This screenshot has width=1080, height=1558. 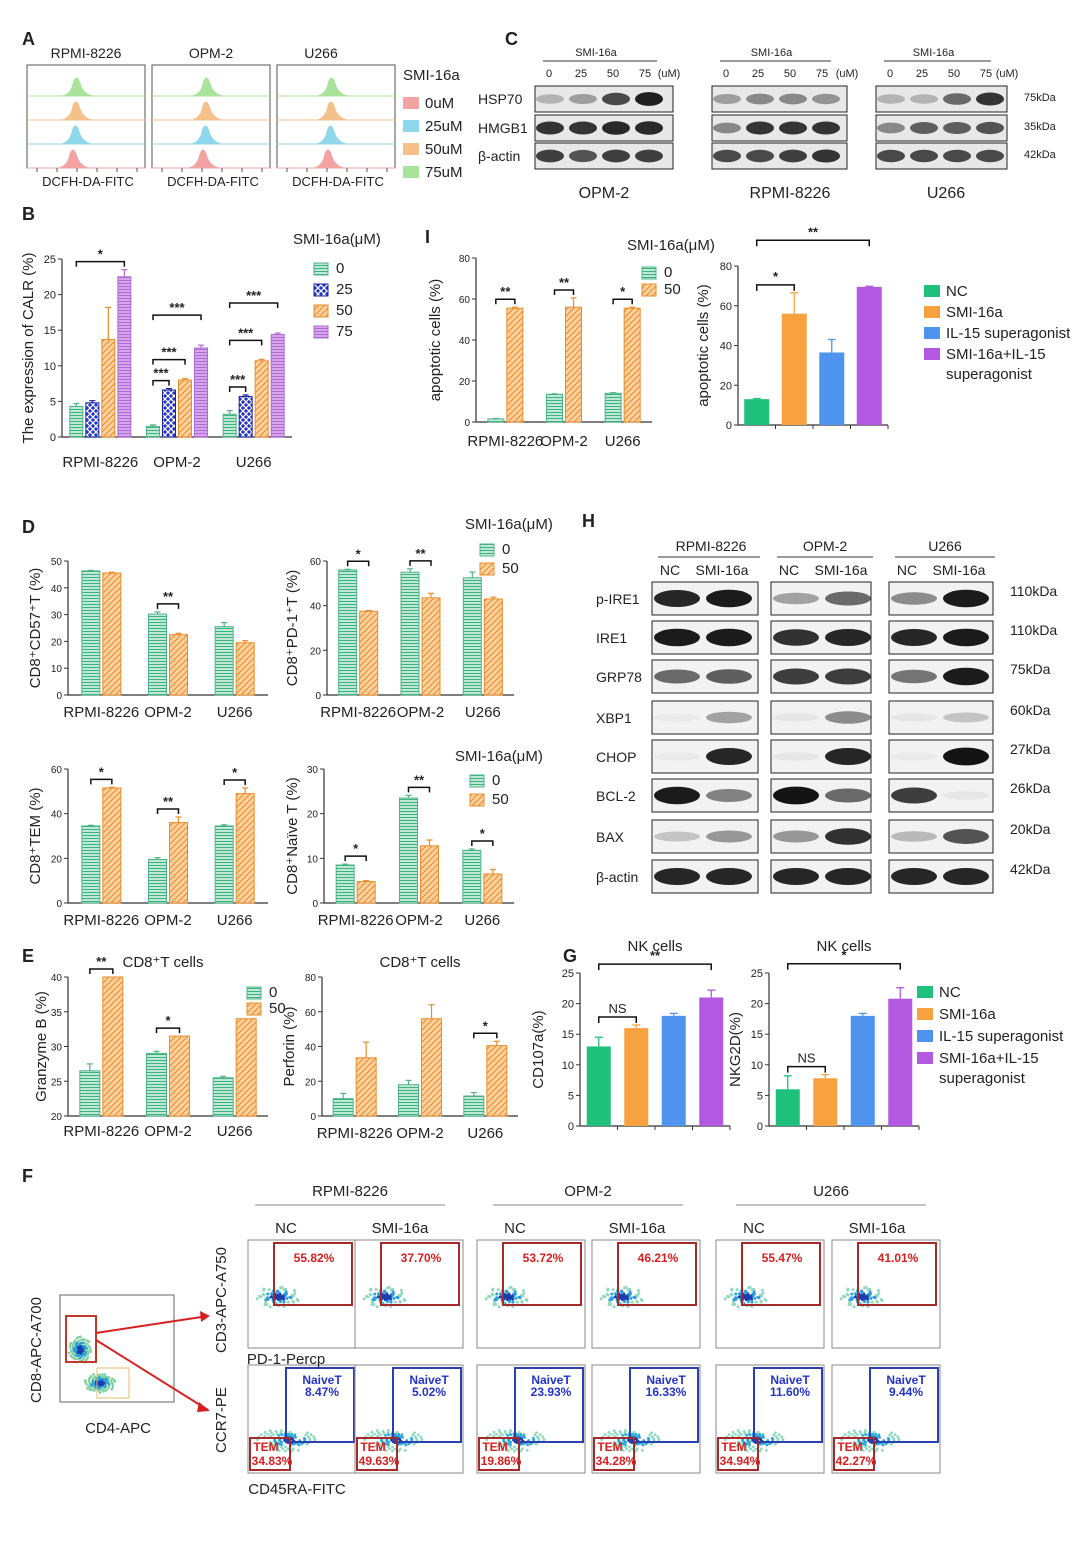 What do you see at coordinates (782, 1258) in the screenshot?
I see `gate-percent: 55.47%` at bounding box center [782, 1258].